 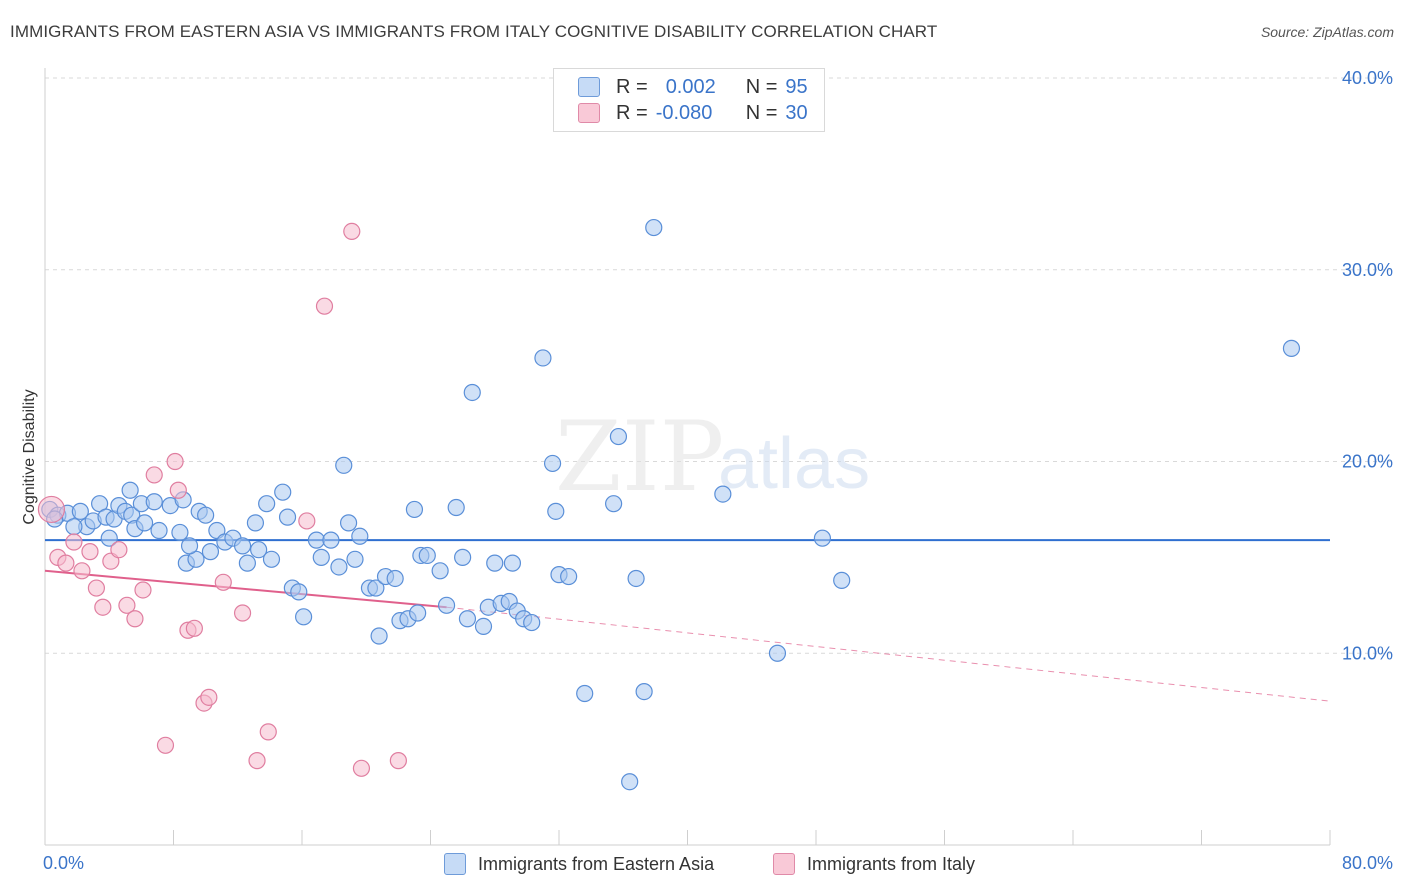 I want to click on legend-r-value: 0.002, so click(x=690, y=86).